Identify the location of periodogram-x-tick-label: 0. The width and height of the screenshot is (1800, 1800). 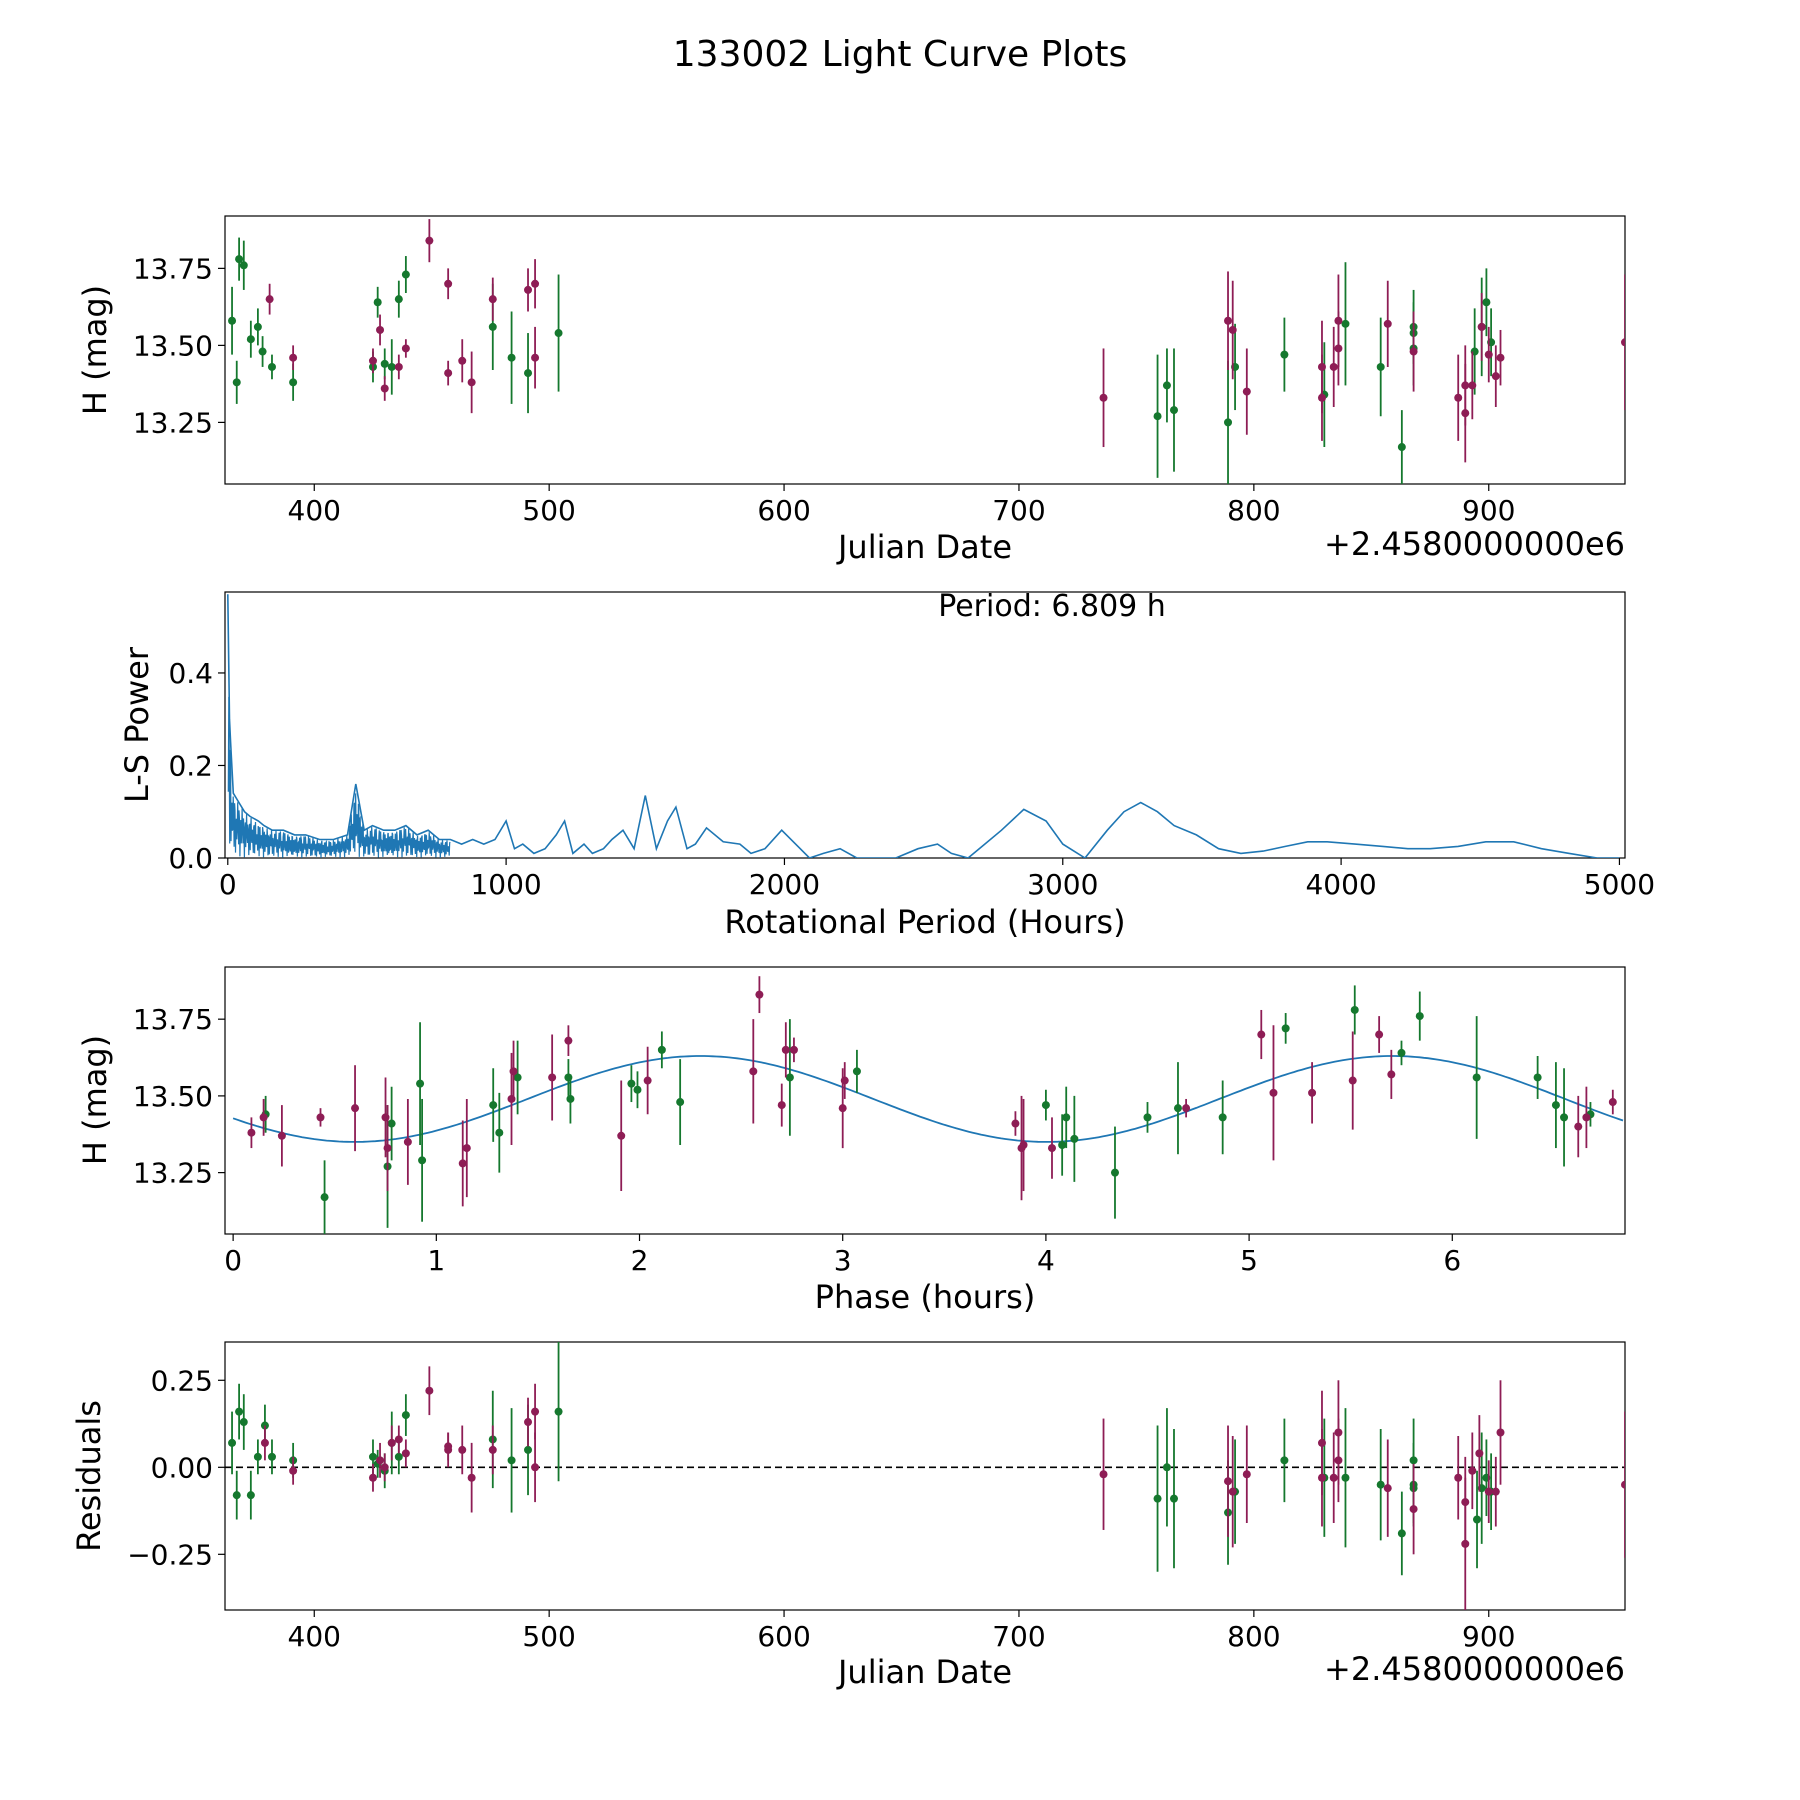
(228, 884).